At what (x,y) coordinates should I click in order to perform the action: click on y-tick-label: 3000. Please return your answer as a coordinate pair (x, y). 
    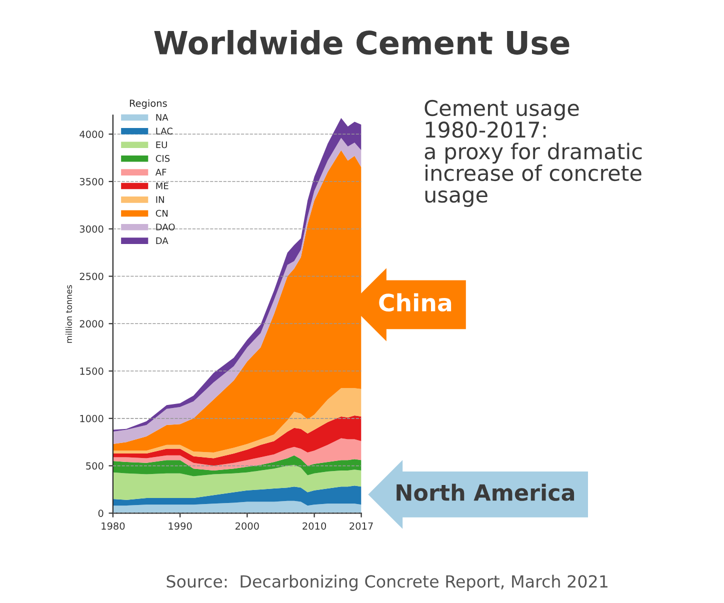
    Looking at the image, I should click on (92, 229).